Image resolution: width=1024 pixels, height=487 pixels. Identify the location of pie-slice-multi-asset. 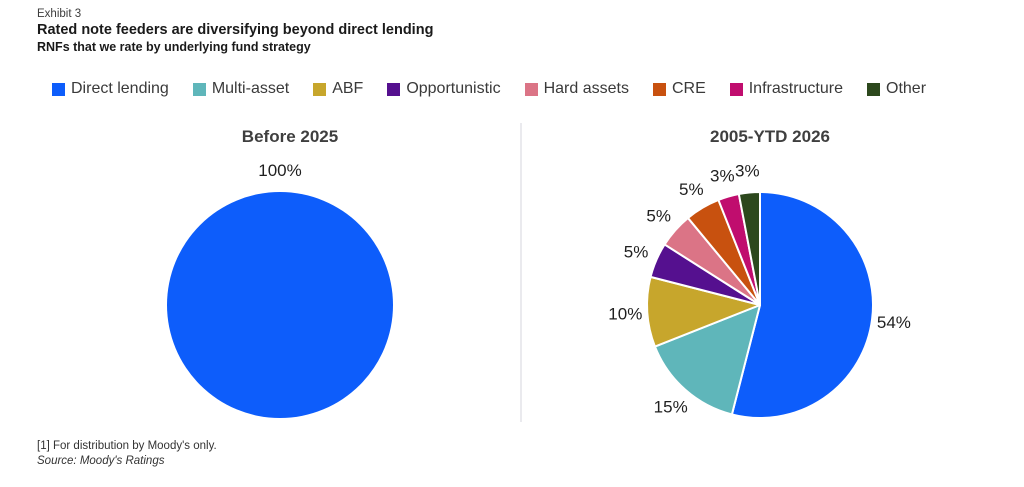
(707, 360).